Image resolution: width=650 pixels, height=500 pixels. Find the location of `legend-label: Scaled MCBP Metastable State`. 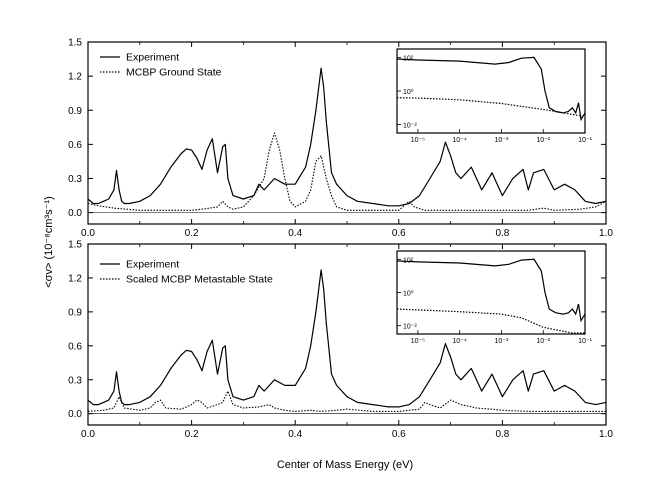

legend-label: Scaled MCBP Metastable State is located at coordinates (199, 280).